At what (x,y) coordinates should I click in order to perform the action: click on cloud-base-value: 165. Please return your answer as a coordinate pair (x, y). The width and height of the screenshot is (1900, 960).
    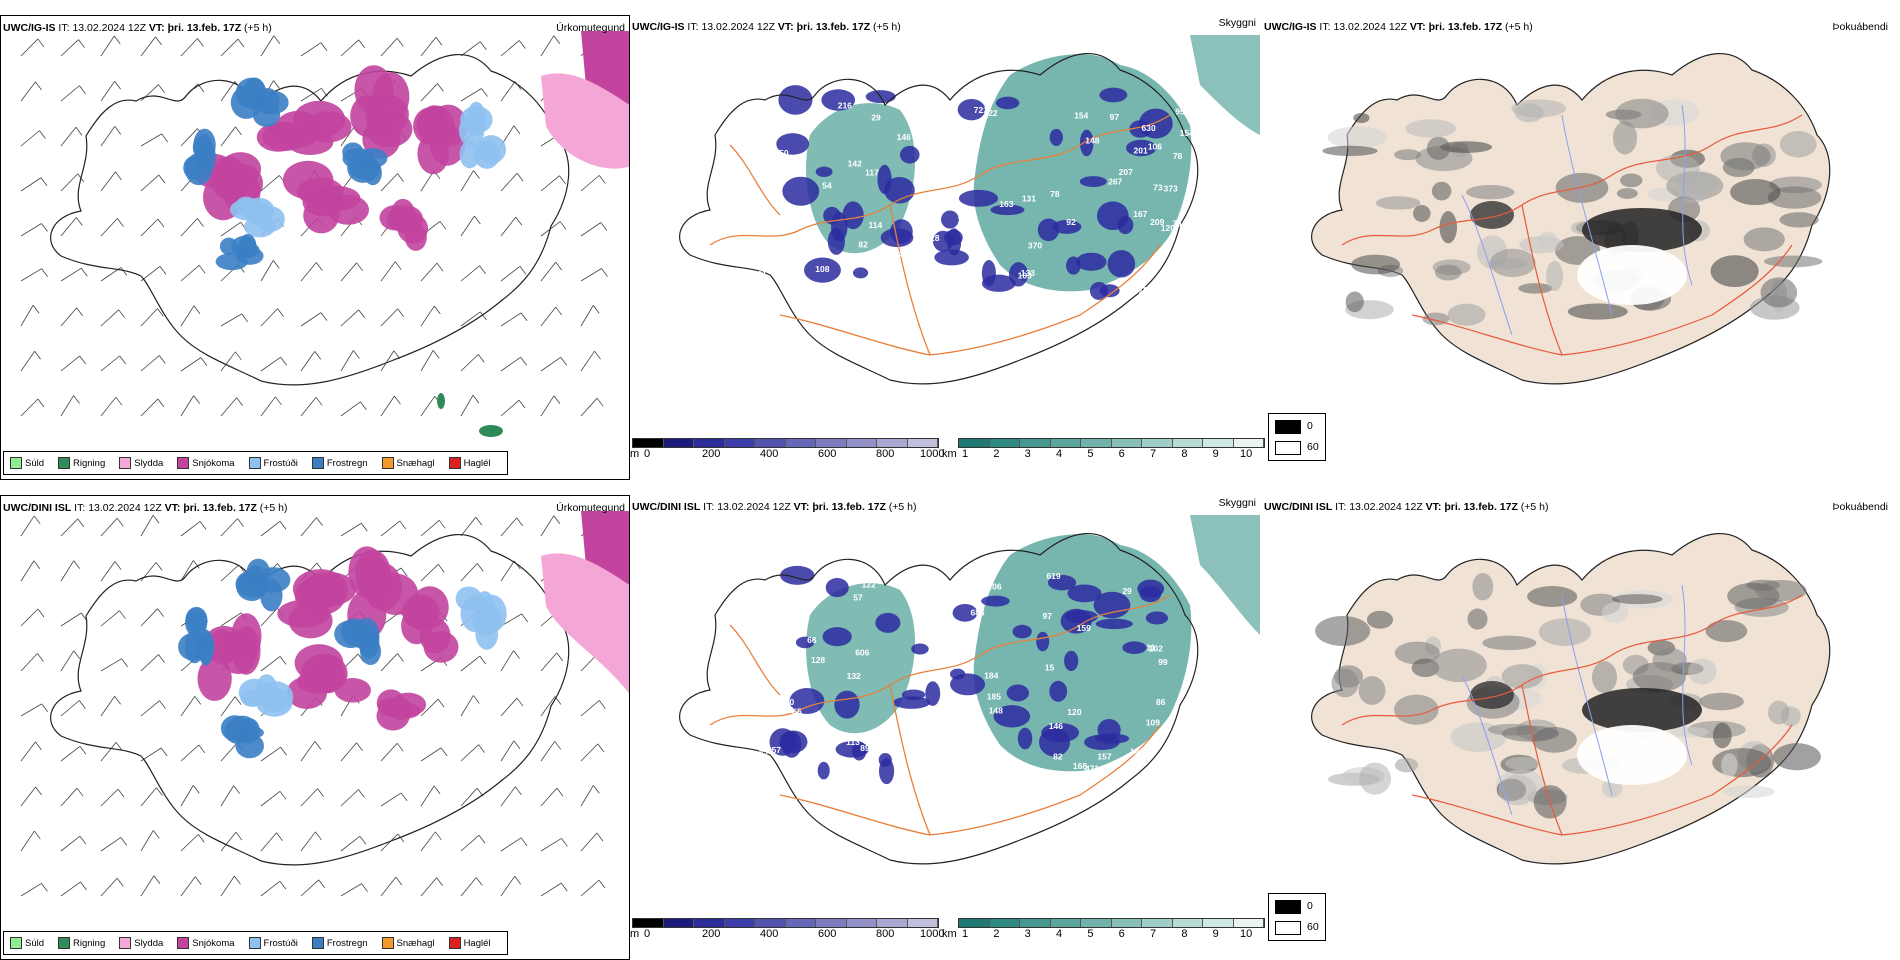
    Looking at the image, I should click on (763, 254).